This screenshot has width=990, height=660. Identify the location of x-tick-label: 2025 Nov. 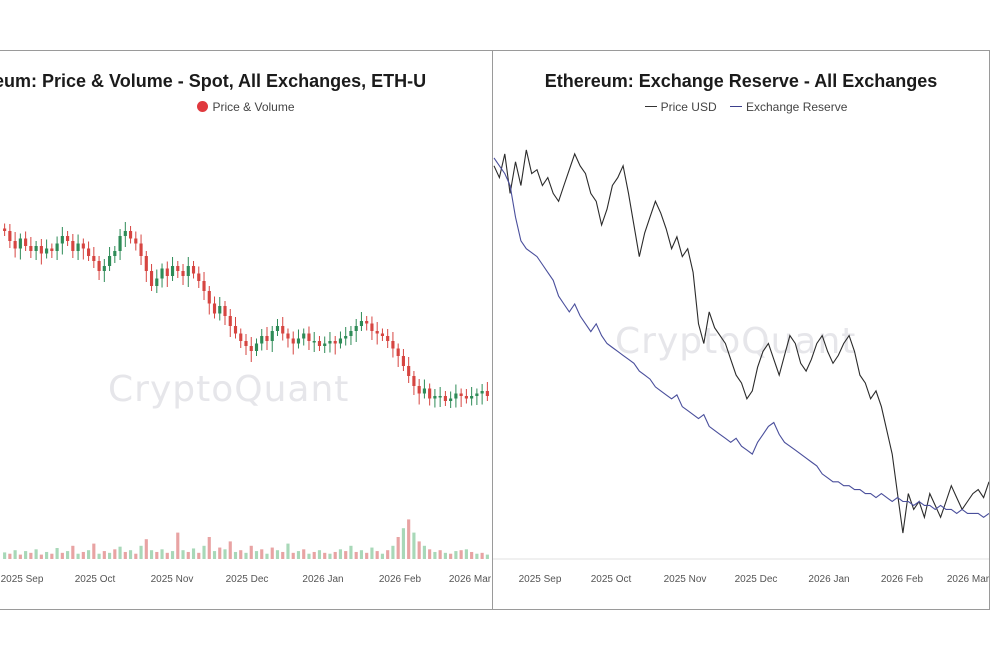
(685, 579).